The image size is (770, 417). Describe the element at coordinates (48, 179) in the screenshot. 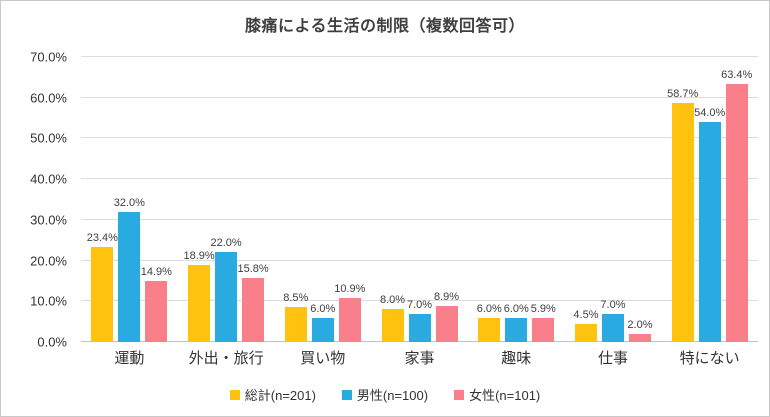

I see `y-tick-label: 40.0%` at that location.